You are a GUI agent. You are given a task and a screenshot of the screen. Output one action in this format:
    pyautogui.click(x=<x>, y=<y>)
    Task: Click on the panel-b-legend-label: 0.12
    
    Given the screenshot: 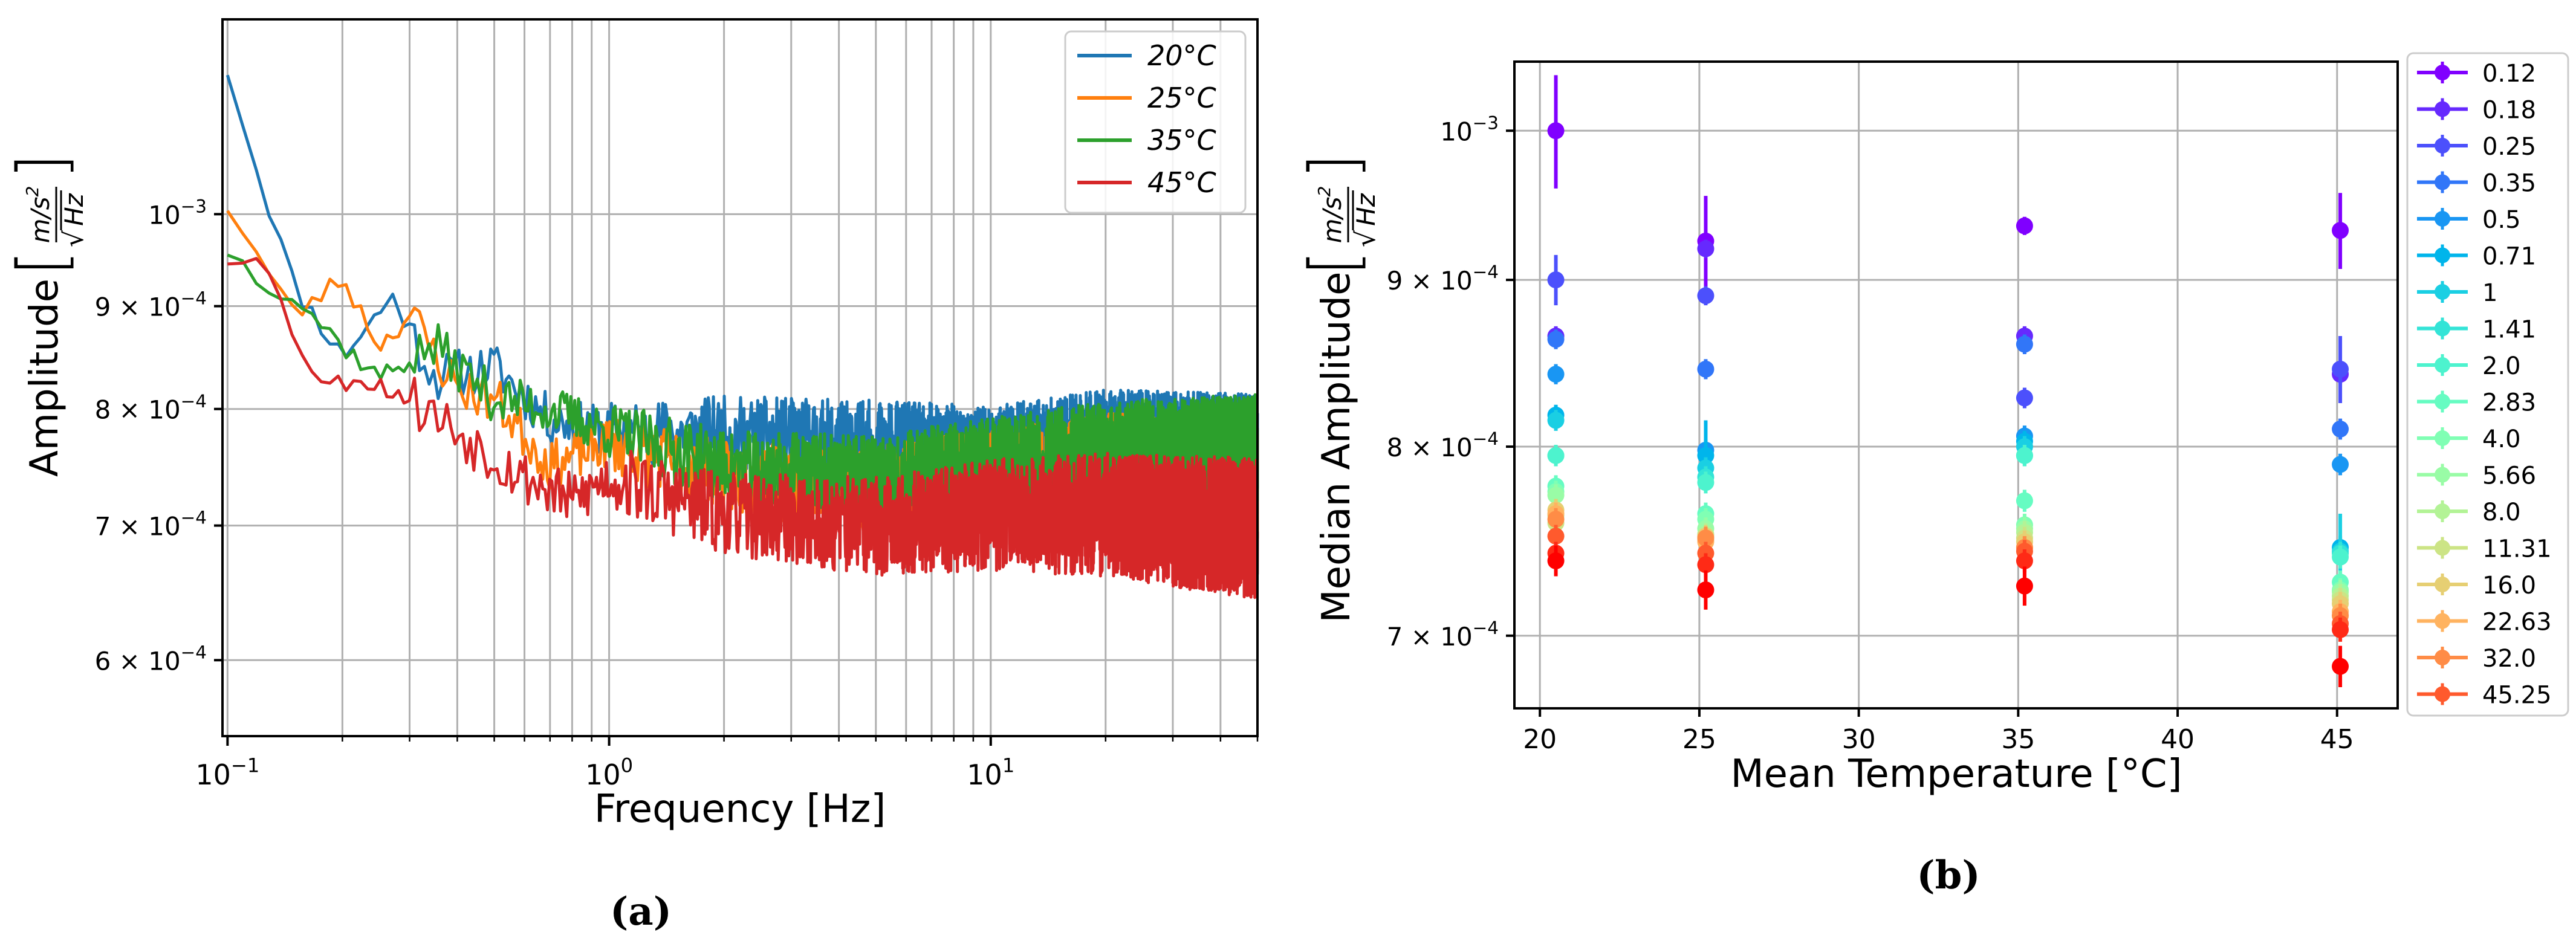 What is the action you would take?
    pyautogui.click(x=2509, y=74)
    